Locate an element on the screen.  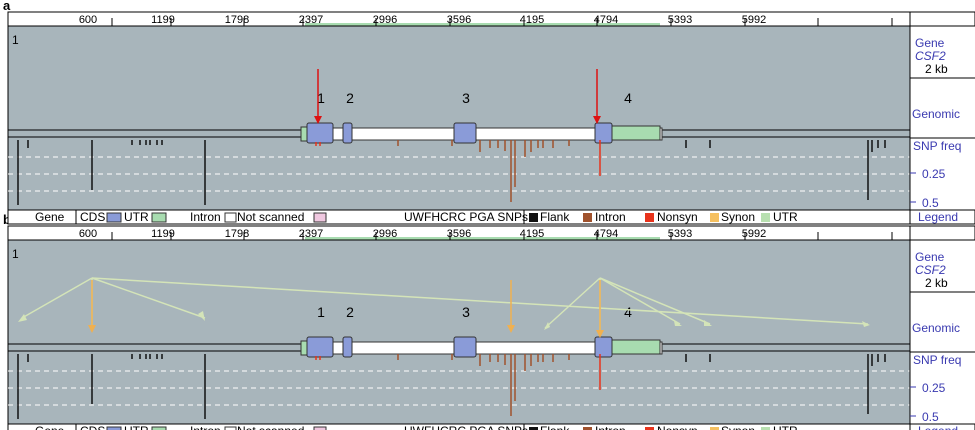
side-gene-header: Gene is located at coordinates (930, 257).